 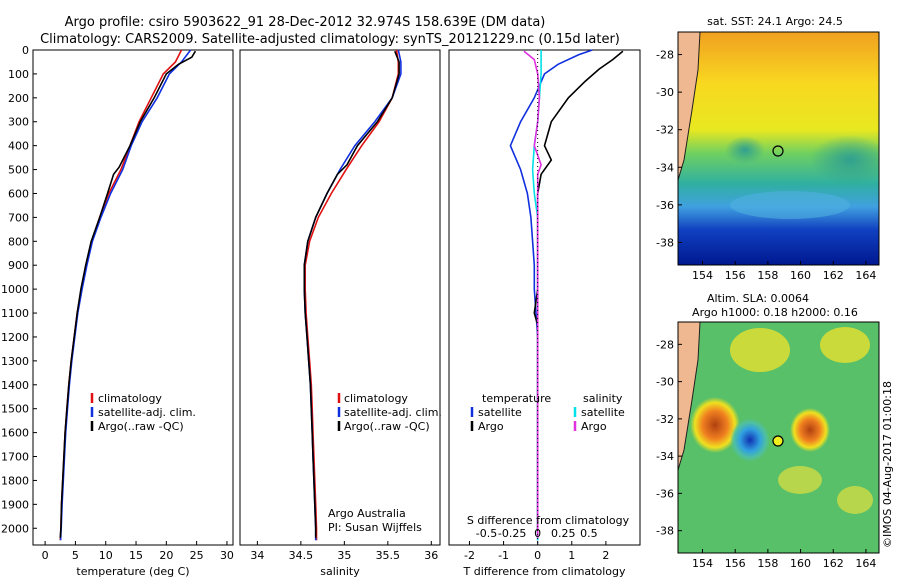 What do you see at coordinates (18, 217) in the screenshot?
I see `y-tick-label: 700` at bounding box center [18, 217].